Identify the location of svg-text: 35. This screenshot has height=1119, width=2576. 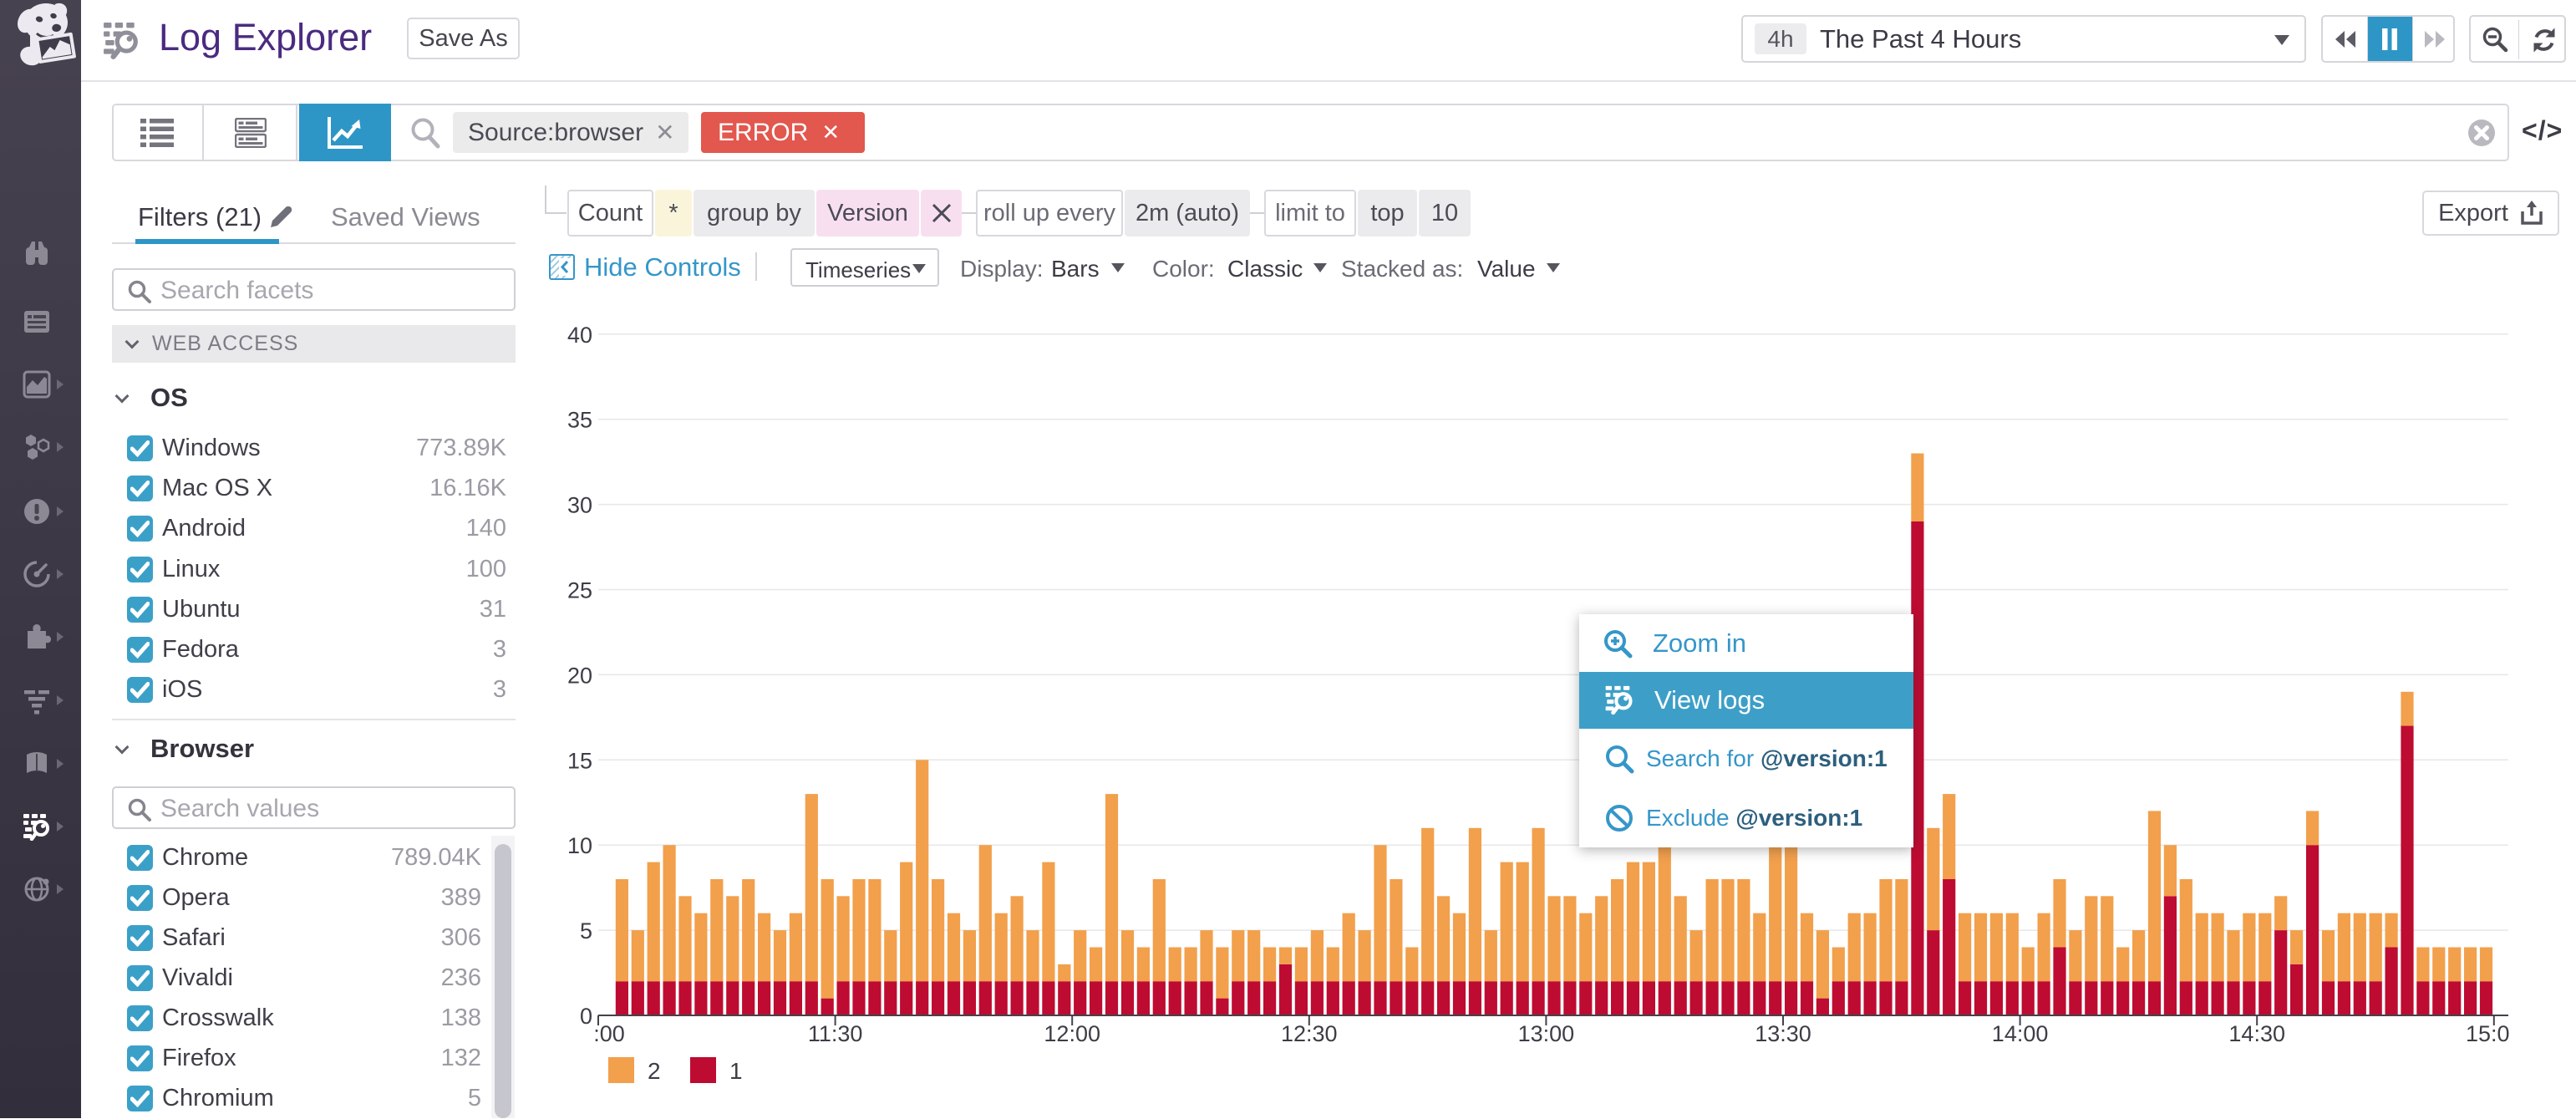
(579, 420).